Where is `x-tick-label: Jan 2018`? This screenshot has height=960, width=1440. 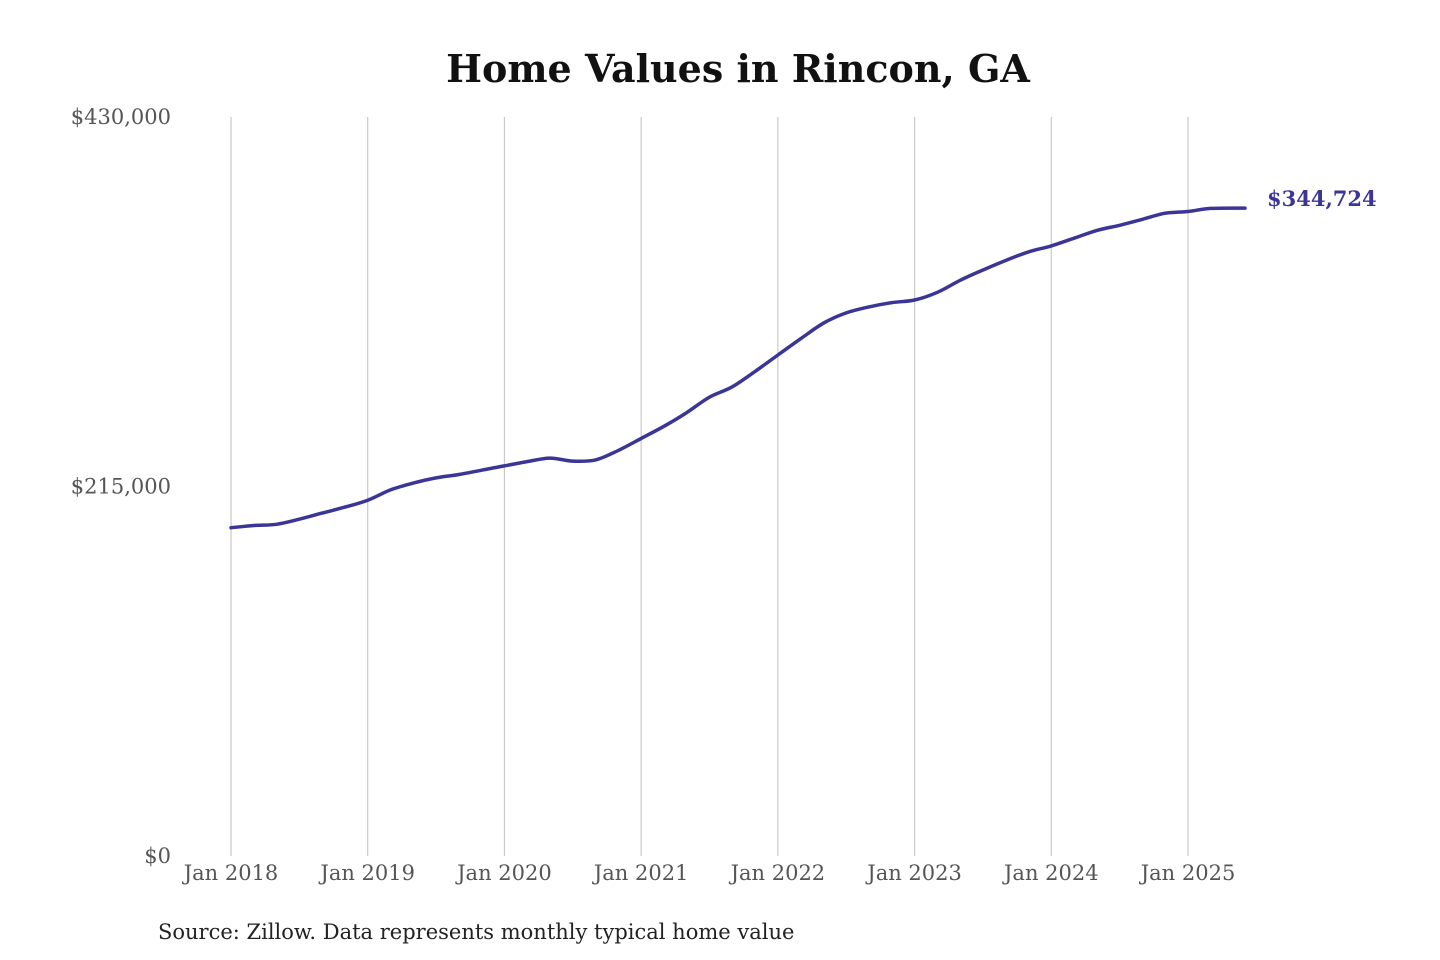 x-tick-label: Jan 2018 is located at coordinates (230, 873).